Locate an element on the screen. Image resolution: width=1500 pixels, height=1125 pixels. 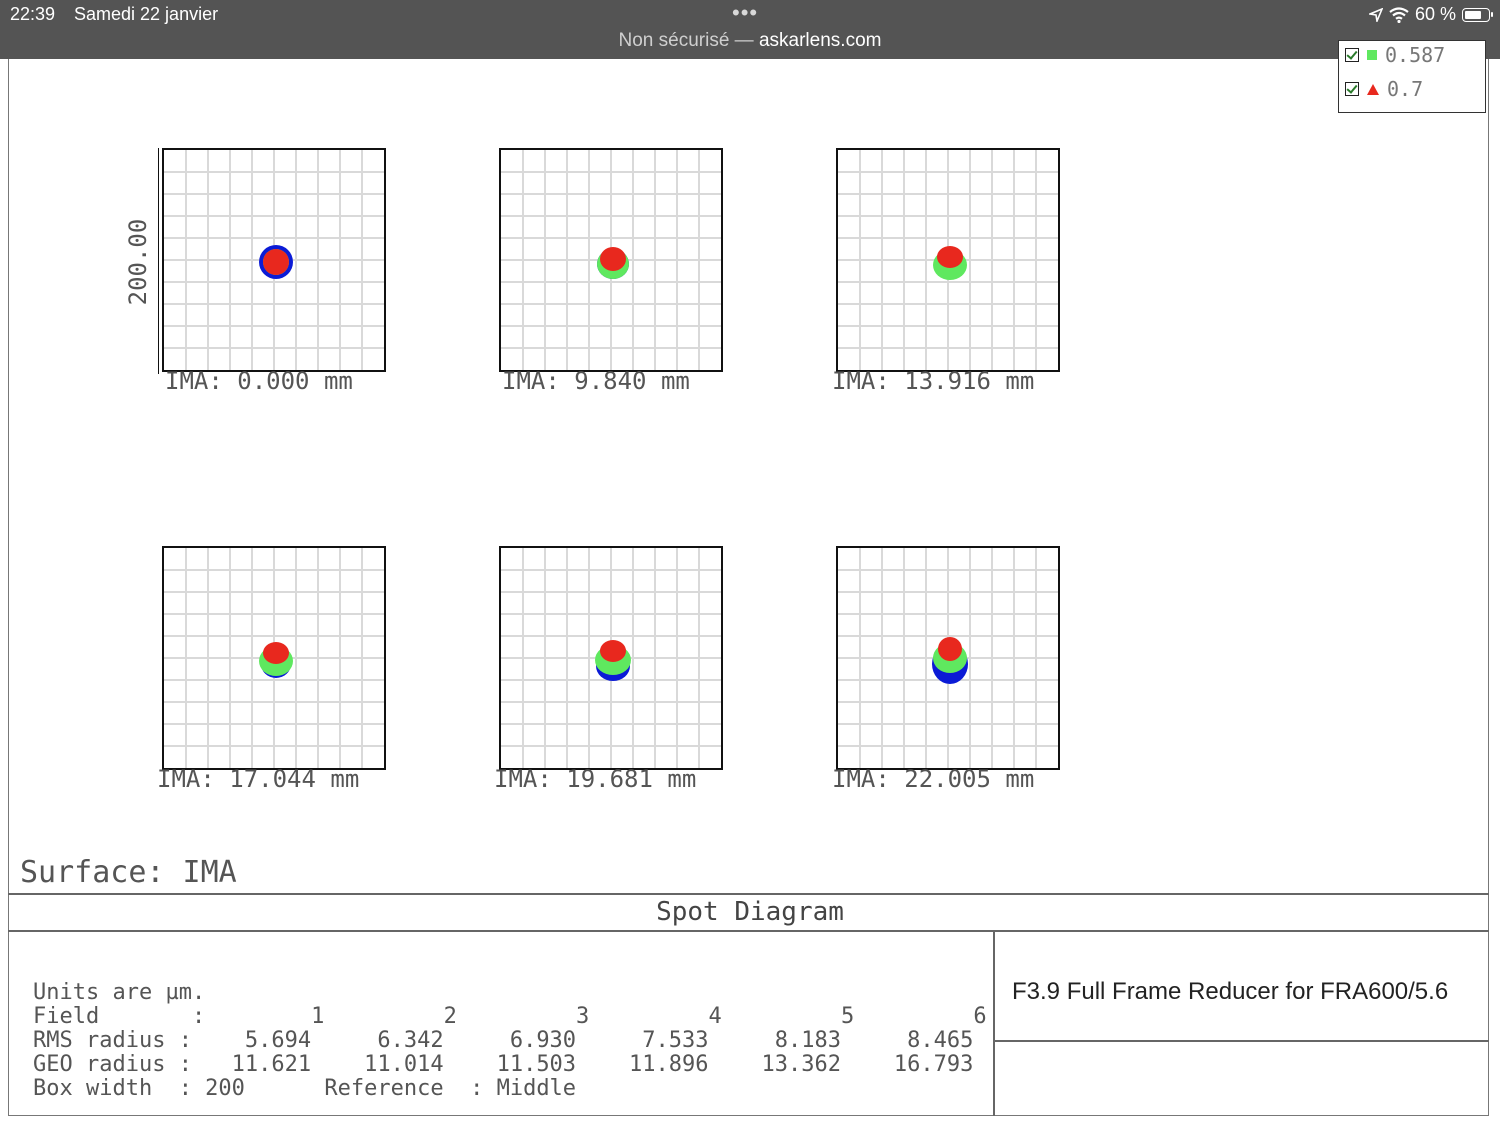
field-label: IMA: 9.840 mm is located at coordinates (596, 381).